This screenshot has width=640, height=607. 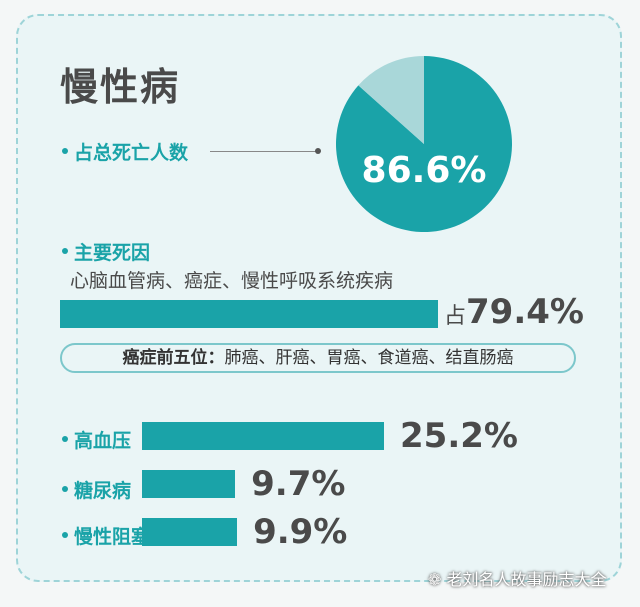 What do you see at coordinates (249, 314) in the screenshot?
I see `main-causes-bar` at bounding box center [249, 314].